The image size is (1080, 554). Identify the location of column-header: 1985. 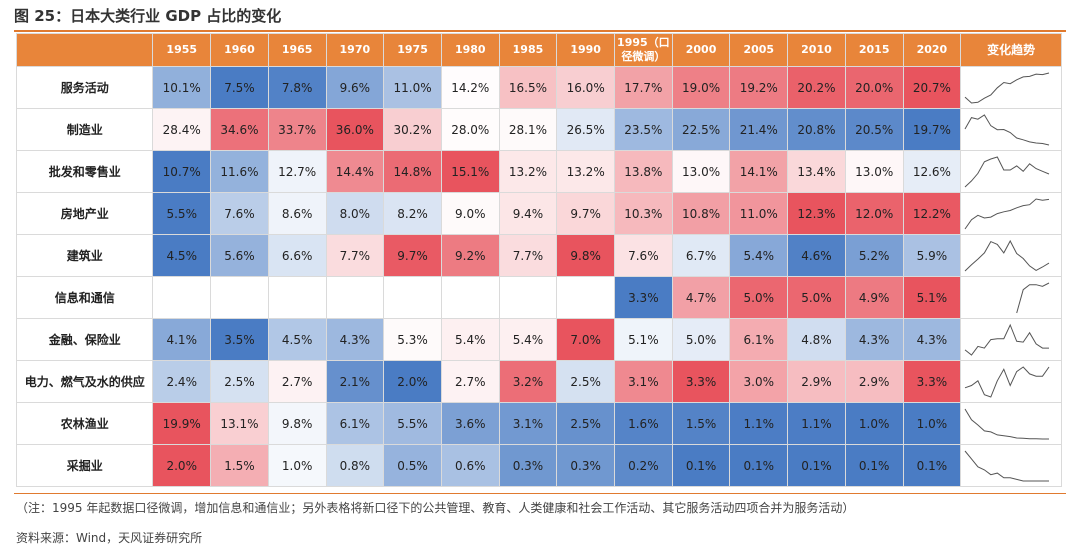
(528, 50).